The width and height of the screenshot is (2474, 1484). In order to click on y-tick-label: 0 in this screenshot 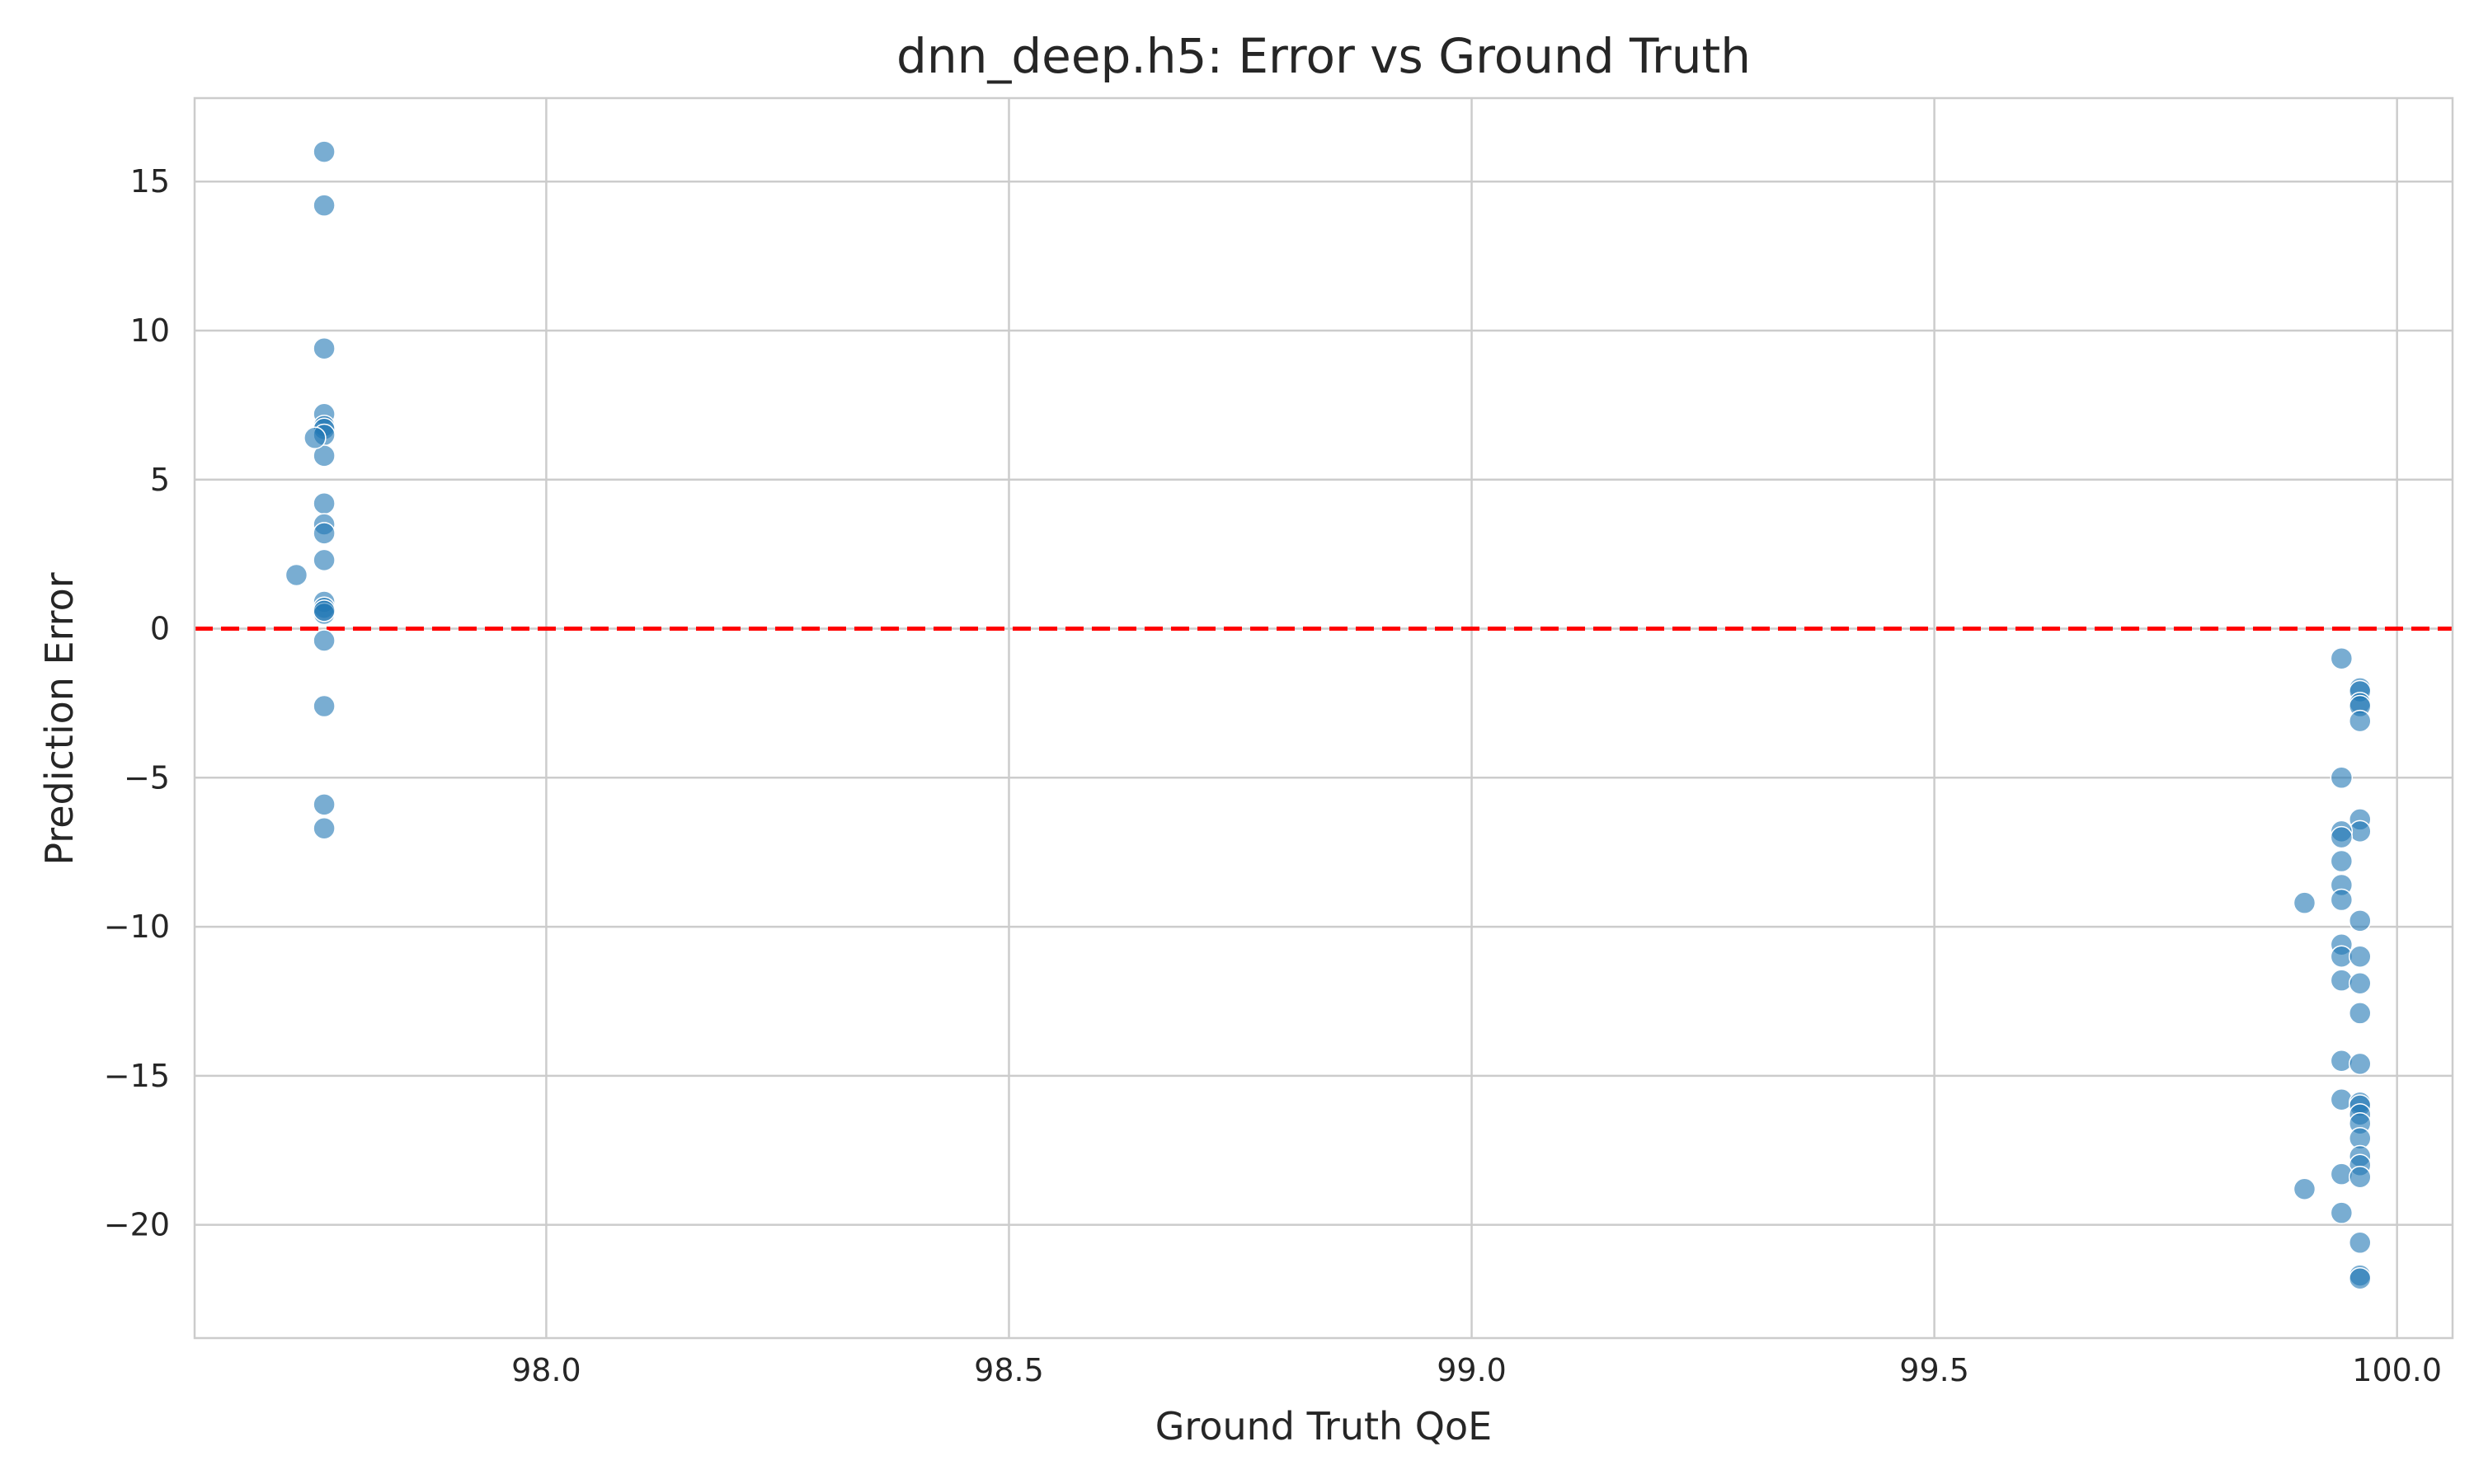, I will do `click(160, 629)`.